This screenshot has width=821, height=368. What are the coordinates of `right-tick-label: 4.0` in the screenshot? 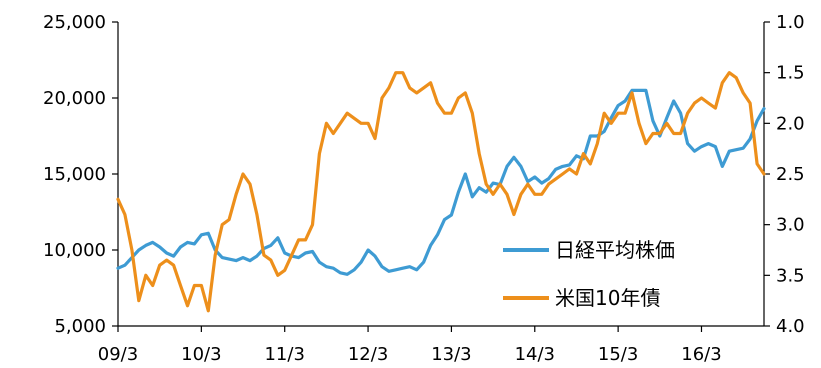 It's located at (790, 326).